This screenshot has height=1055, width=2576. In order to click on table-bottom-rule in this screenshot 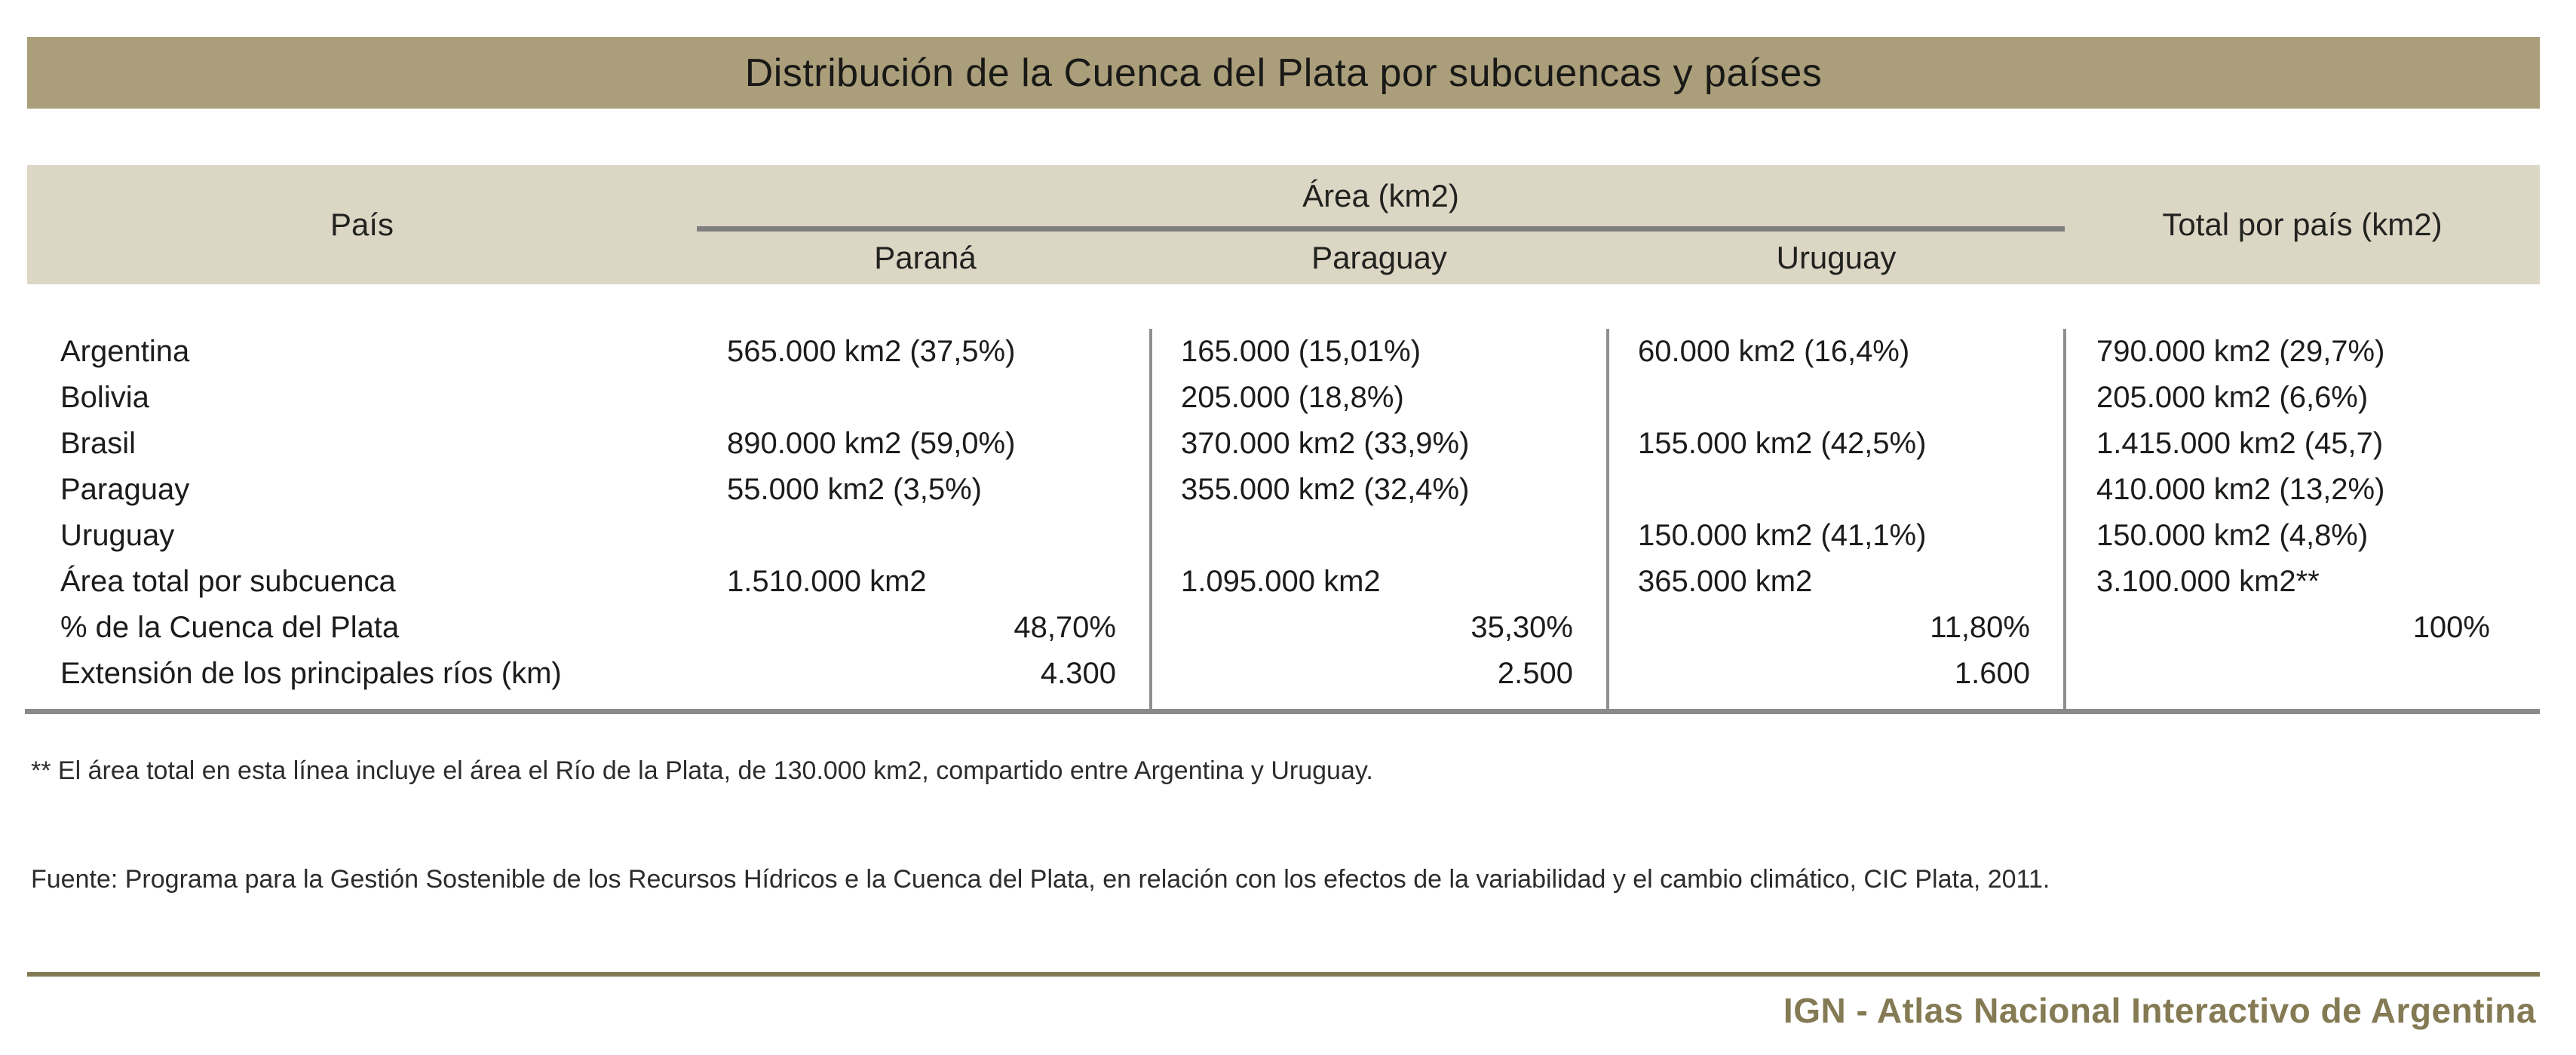, I will do `click(1282, 711)`.